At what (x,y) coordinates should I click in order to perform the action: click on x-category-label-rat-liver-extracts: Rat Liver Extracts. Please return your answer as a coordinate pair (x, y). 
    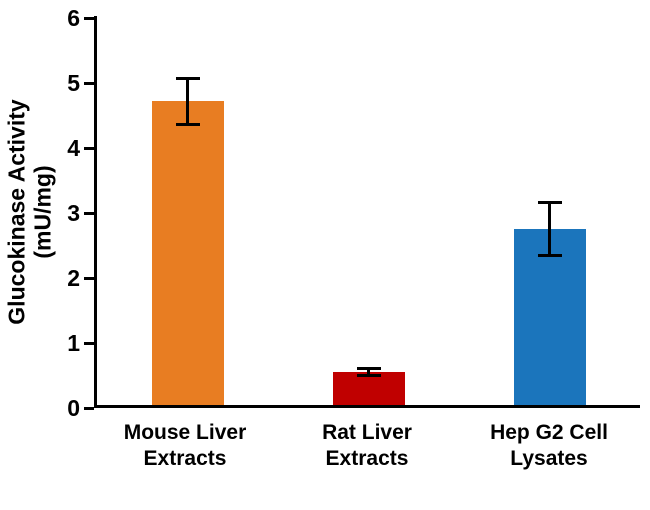
    Looking at the image, I should click on (367, 446).